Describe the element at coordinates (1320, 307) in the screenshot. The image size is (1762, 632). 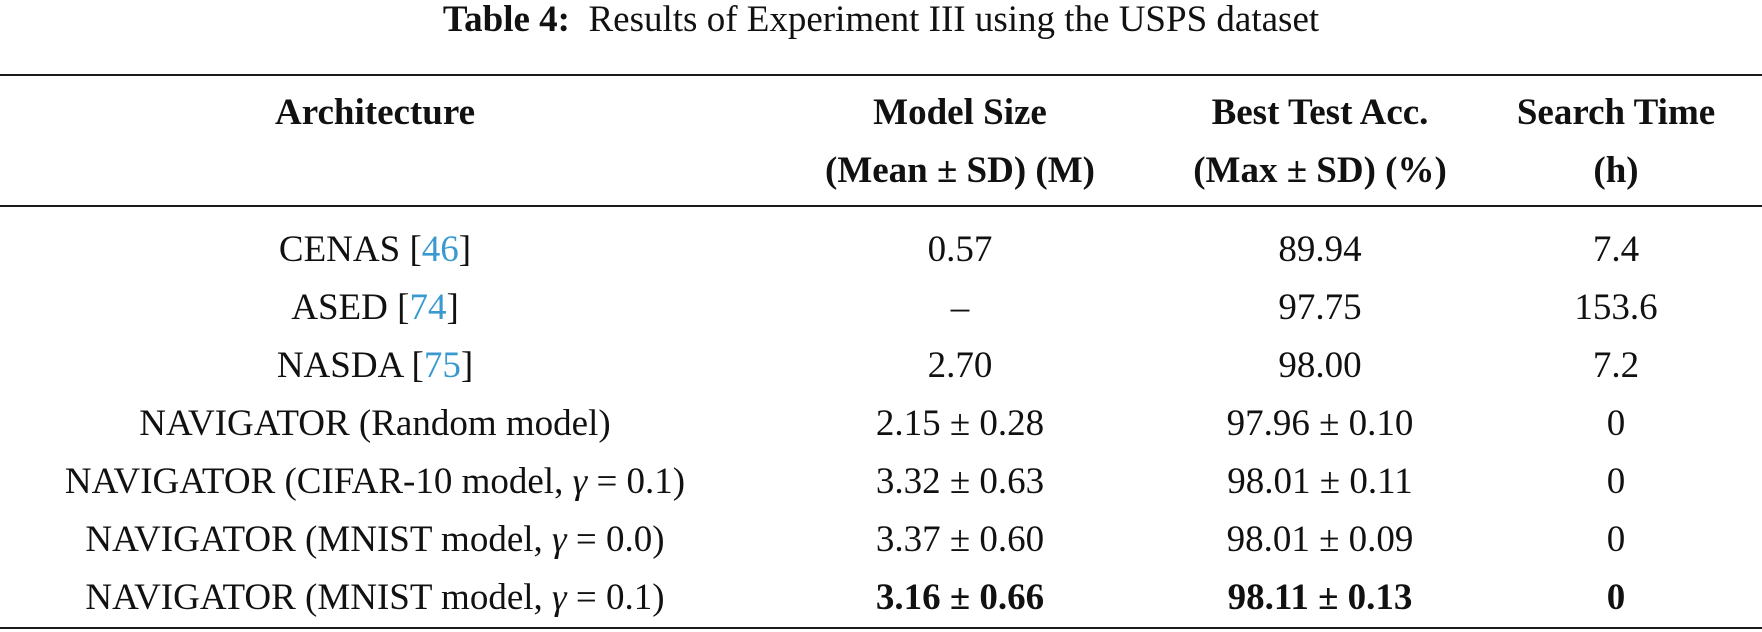
I see `best-acc-cell: 97.75` at that location.